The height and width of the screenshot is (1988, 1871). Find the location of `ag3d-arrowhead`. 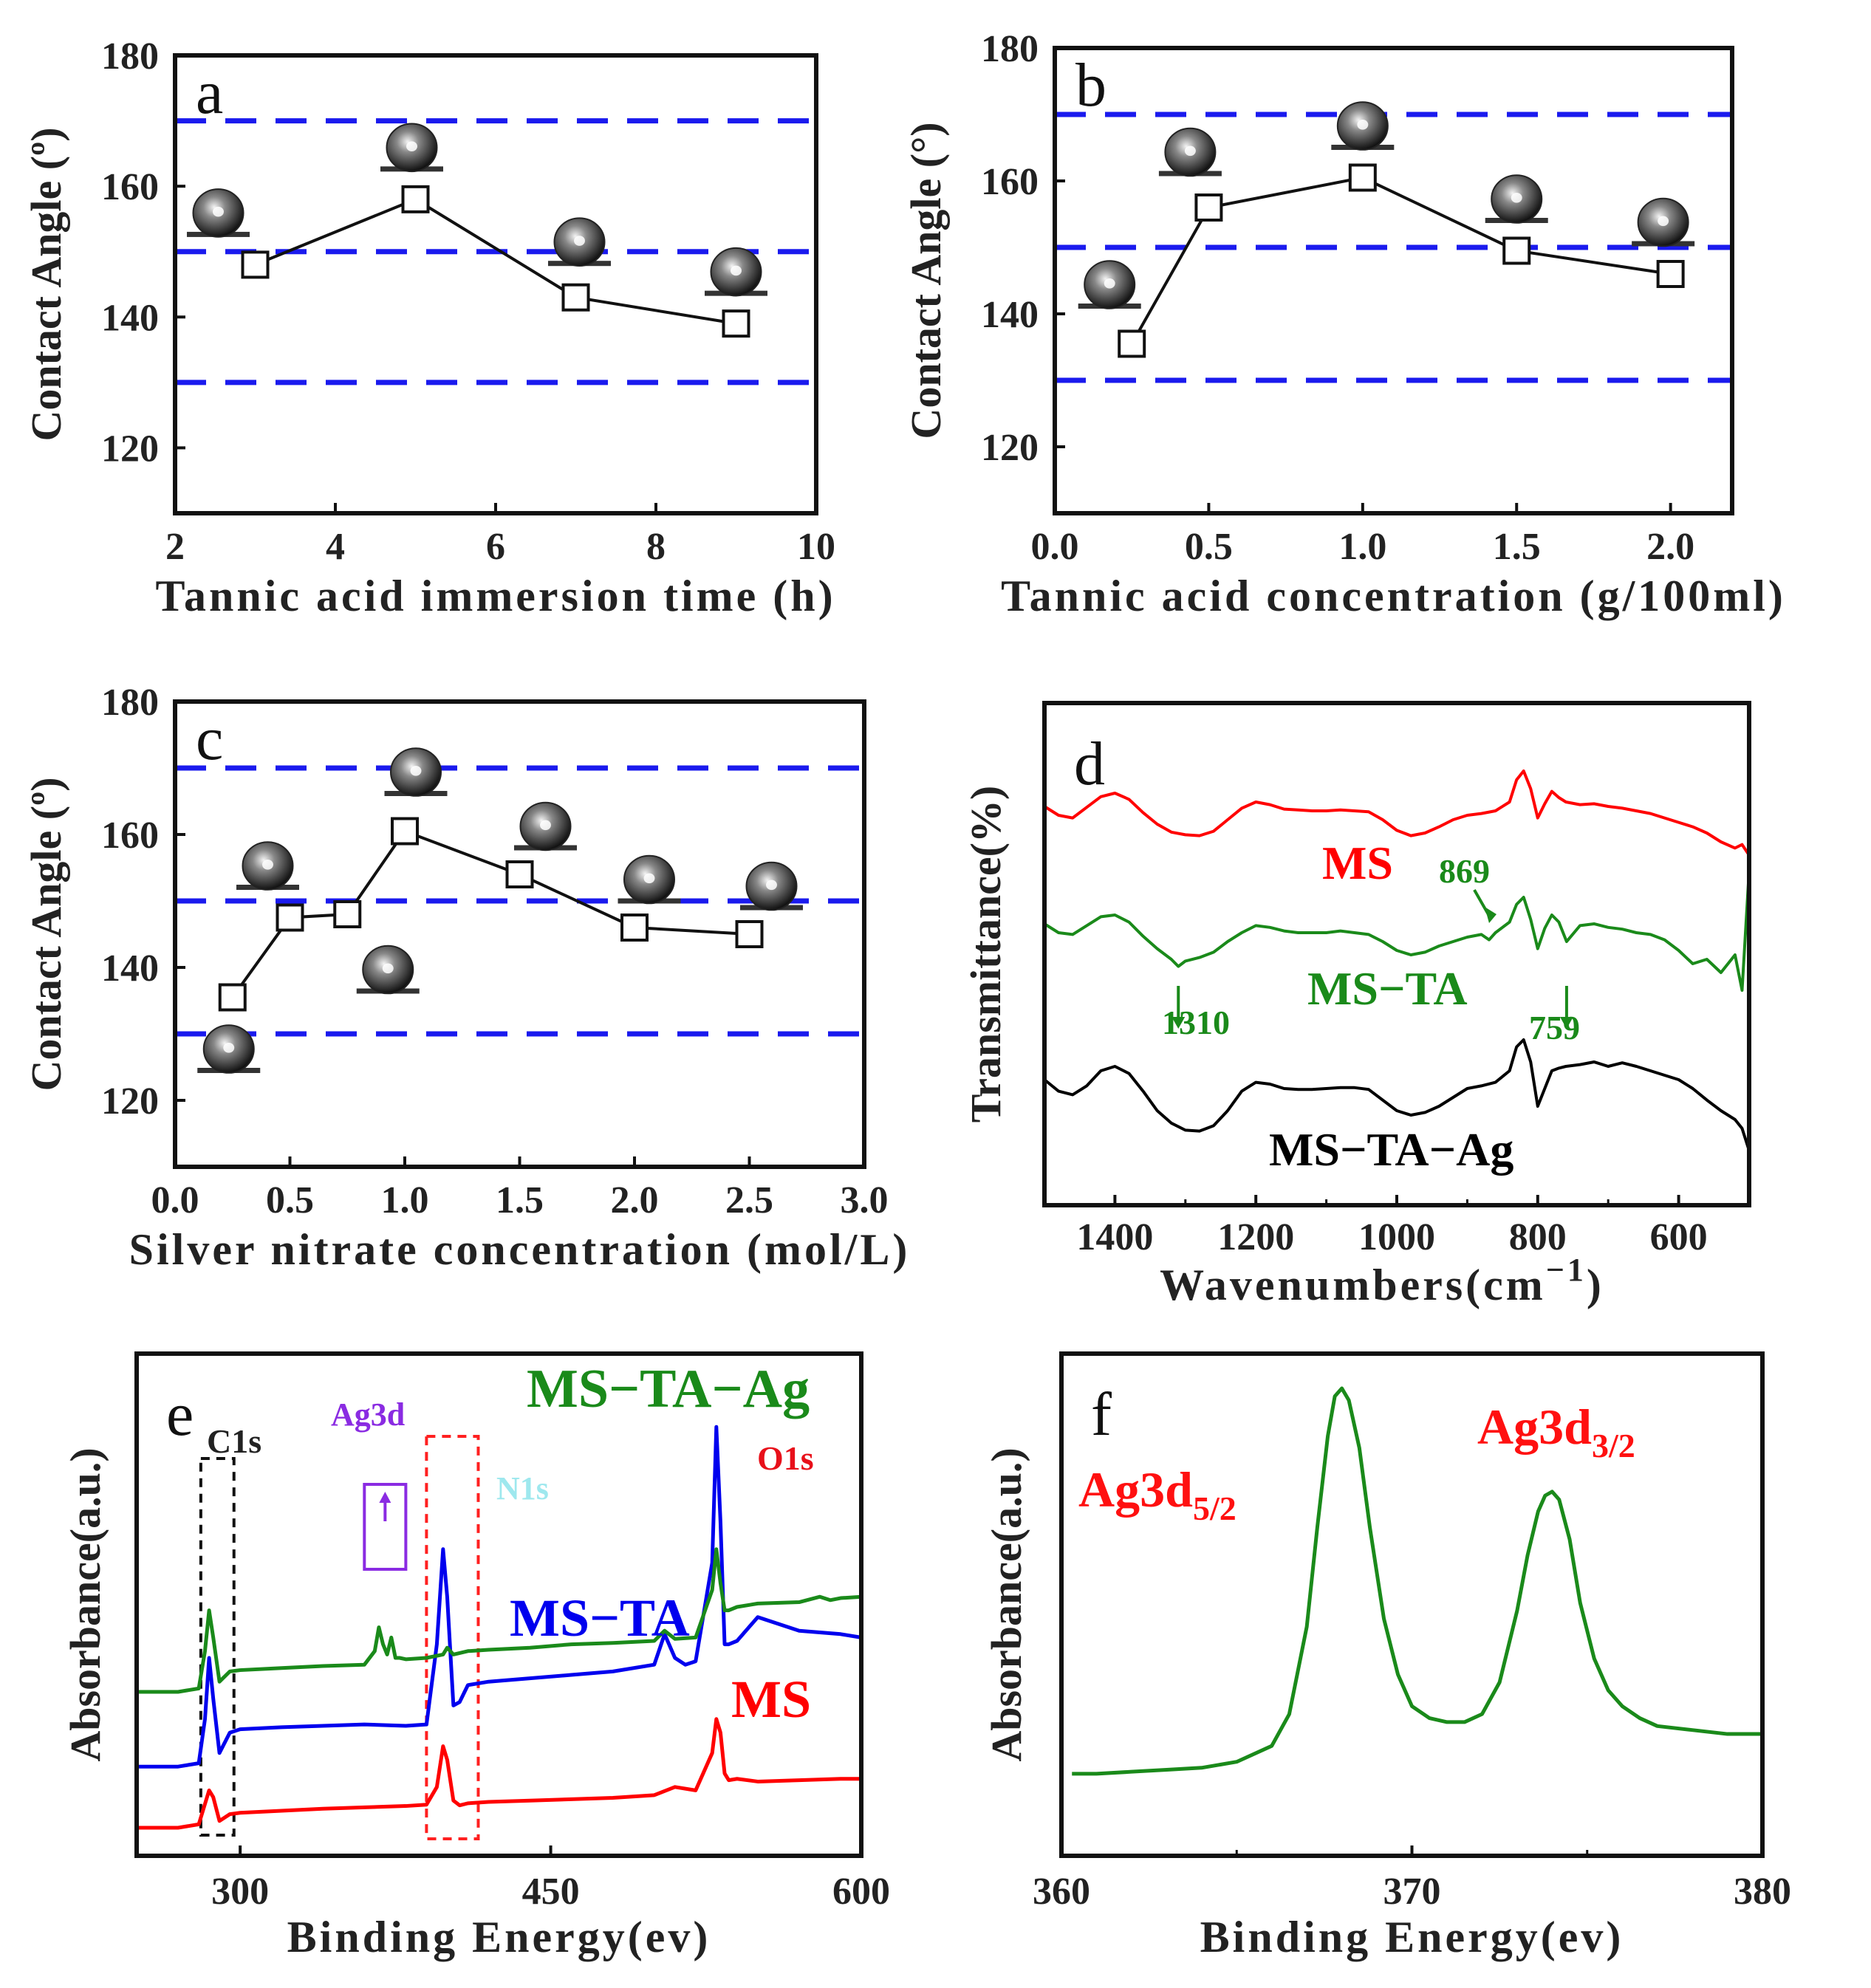

ag3d-arrowhead is located at coordinates (385, 1498).